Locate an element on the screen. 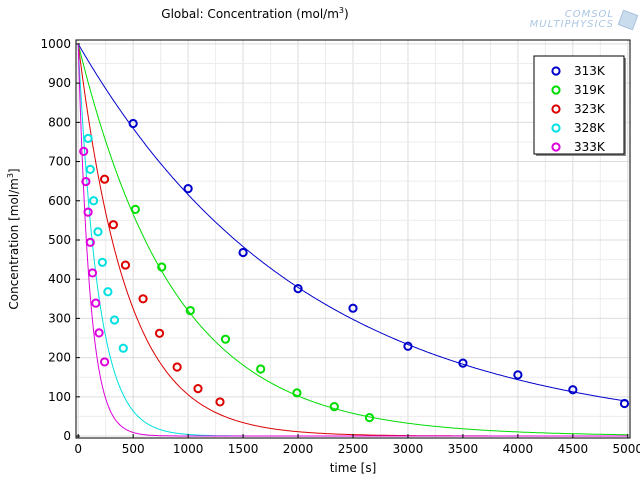  plot-title-sup: 3 is located at coordinates (341, 10).